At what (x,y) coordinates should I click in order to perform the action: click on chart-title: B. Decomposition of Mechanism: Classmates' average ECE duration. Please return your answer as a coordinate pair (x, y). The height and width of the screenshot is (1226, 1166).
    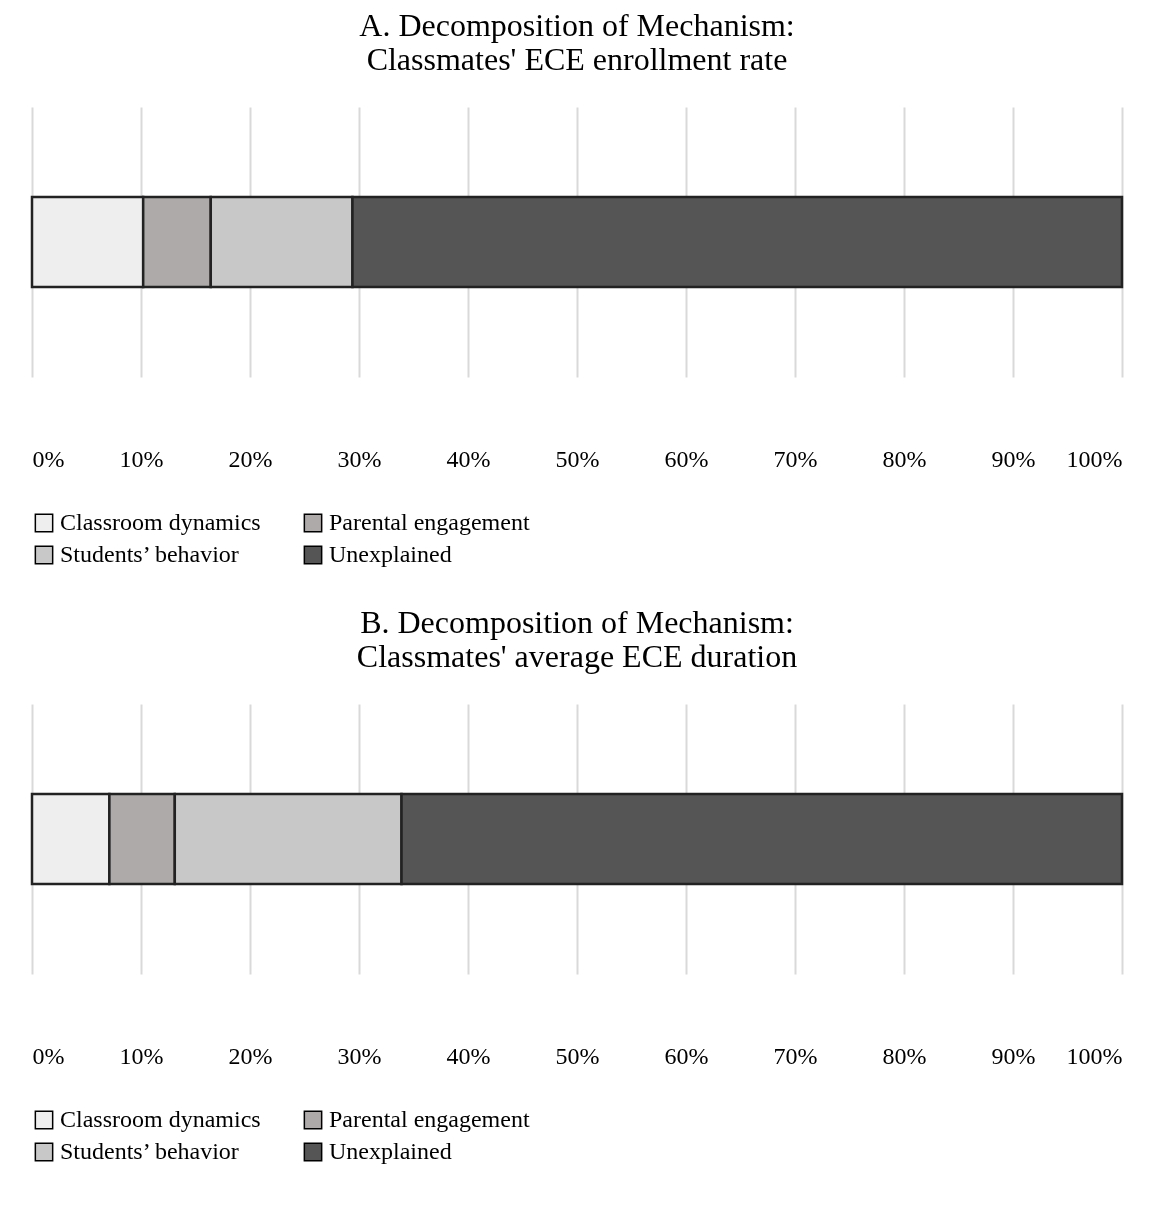
    Looking at the image, I should click on (577, 639).